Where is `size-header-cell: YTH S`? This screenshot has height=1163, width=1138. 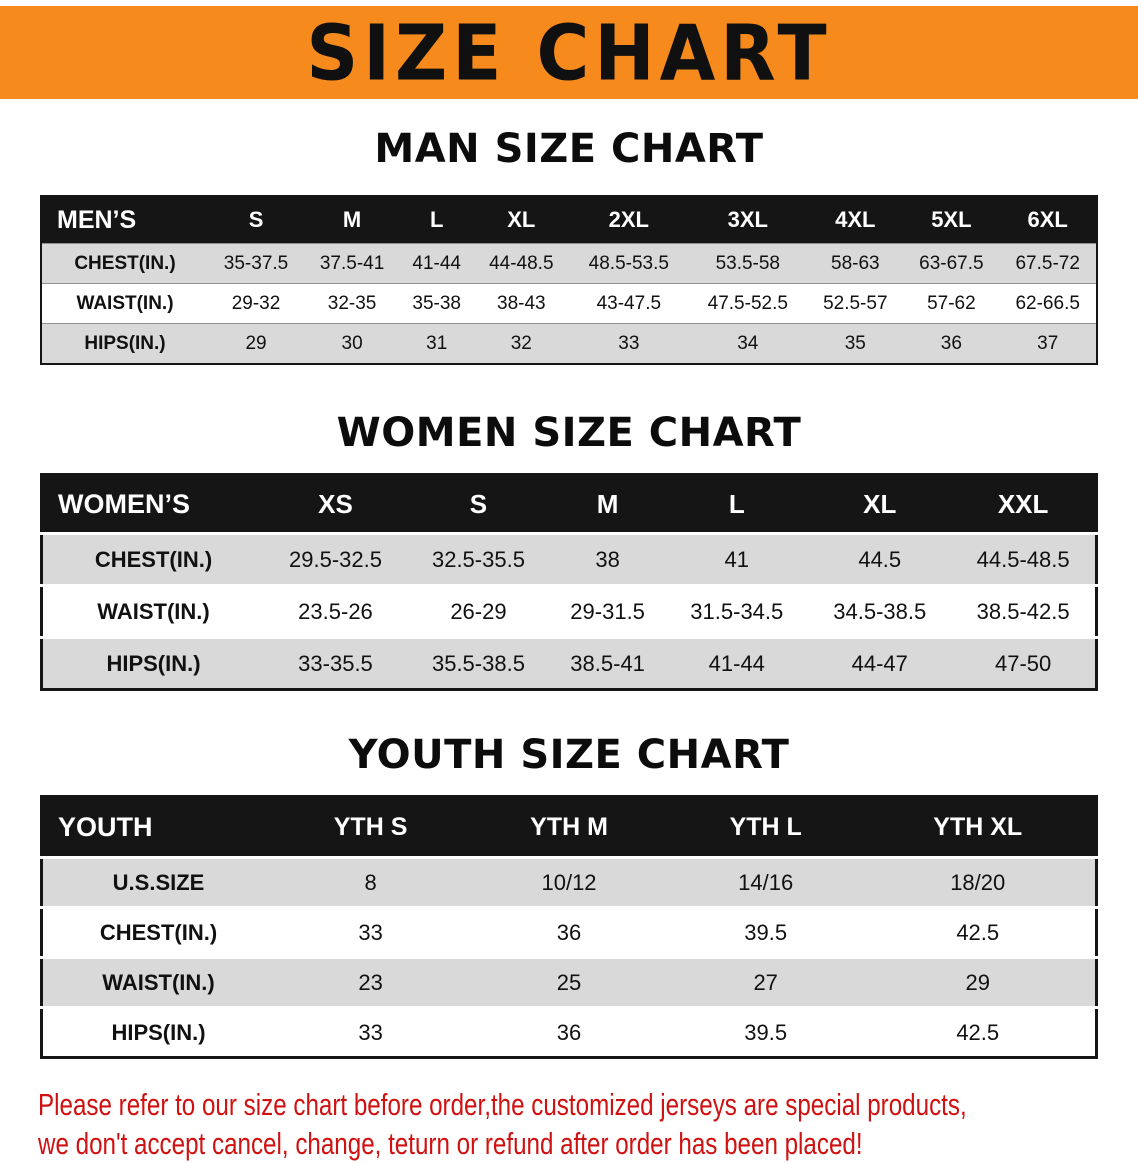 size-header-cell: YTH S is located at coordinates (371, 827).